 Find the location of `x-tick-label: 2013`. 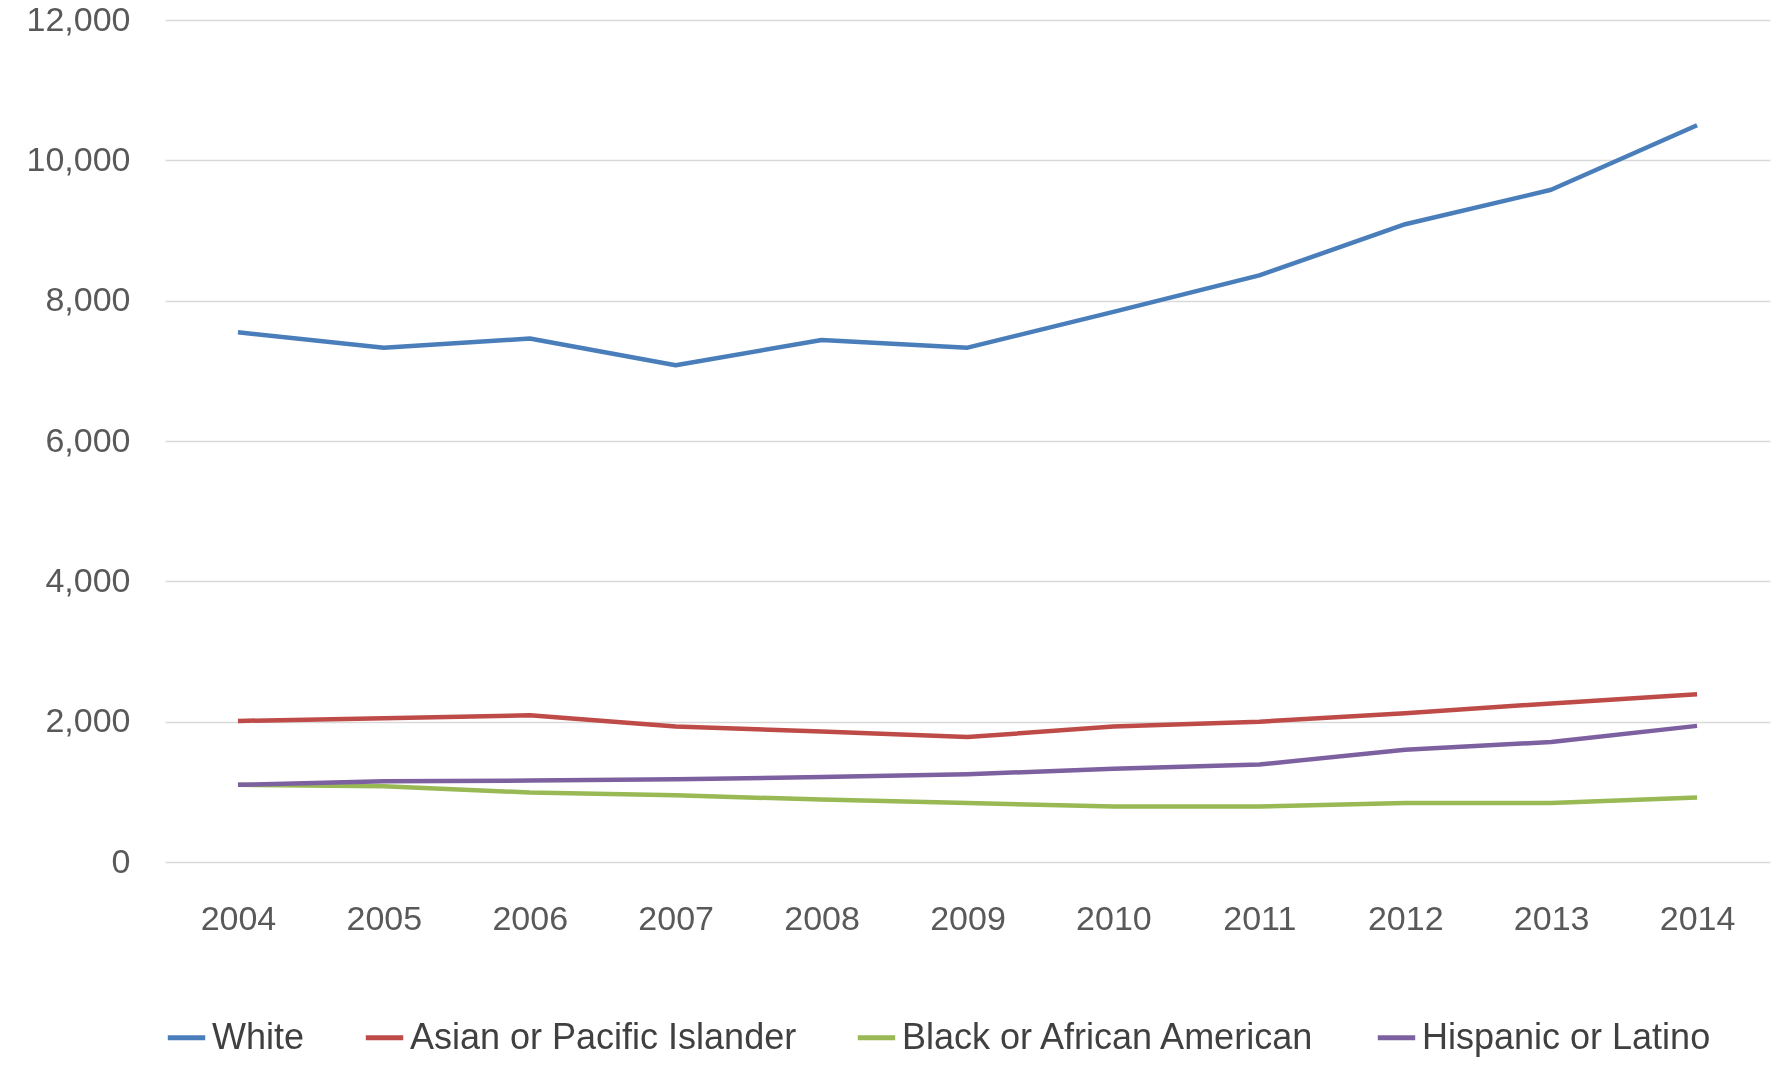

x-tick-label: 2013 is located at coordinates (1551, 917).